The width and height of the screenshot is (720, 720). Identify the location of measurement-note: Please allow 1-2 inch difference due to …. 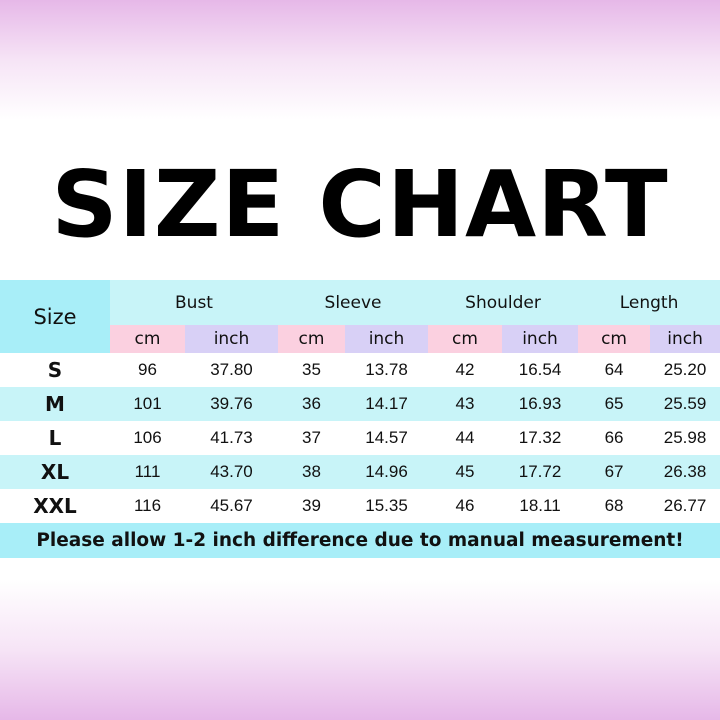
(360, 540).